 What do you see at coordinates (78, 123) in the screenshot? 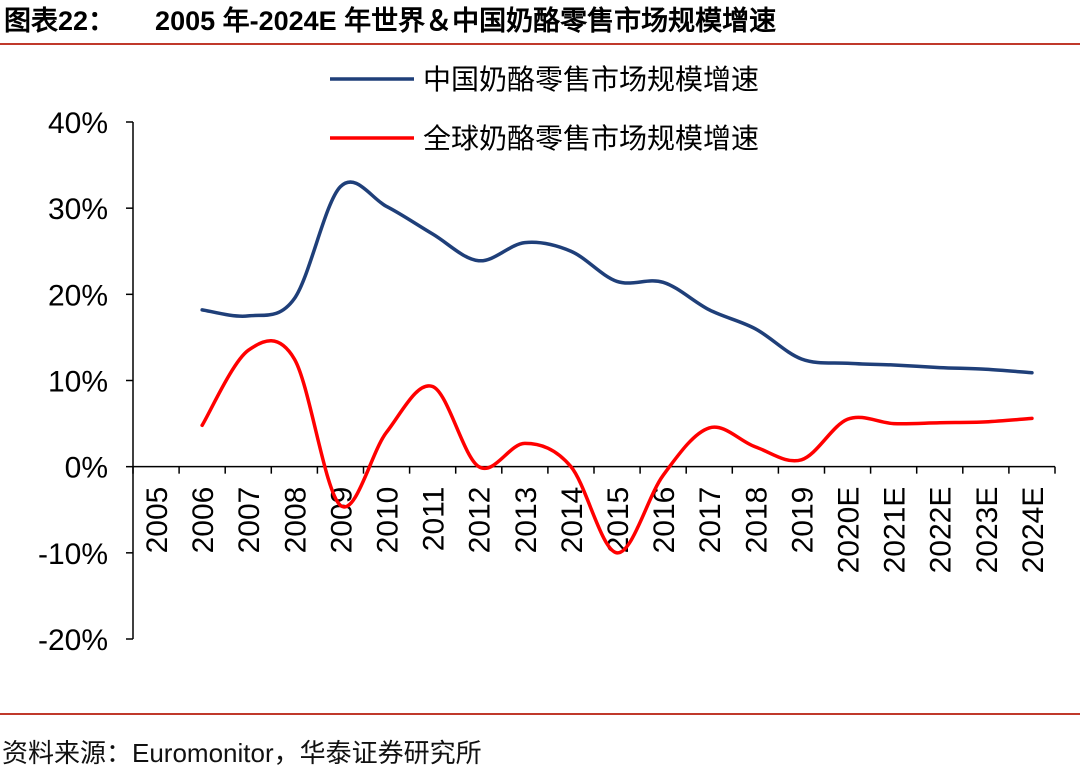
I see `y-tick-label: 40%` at bounding box center [78, 123].